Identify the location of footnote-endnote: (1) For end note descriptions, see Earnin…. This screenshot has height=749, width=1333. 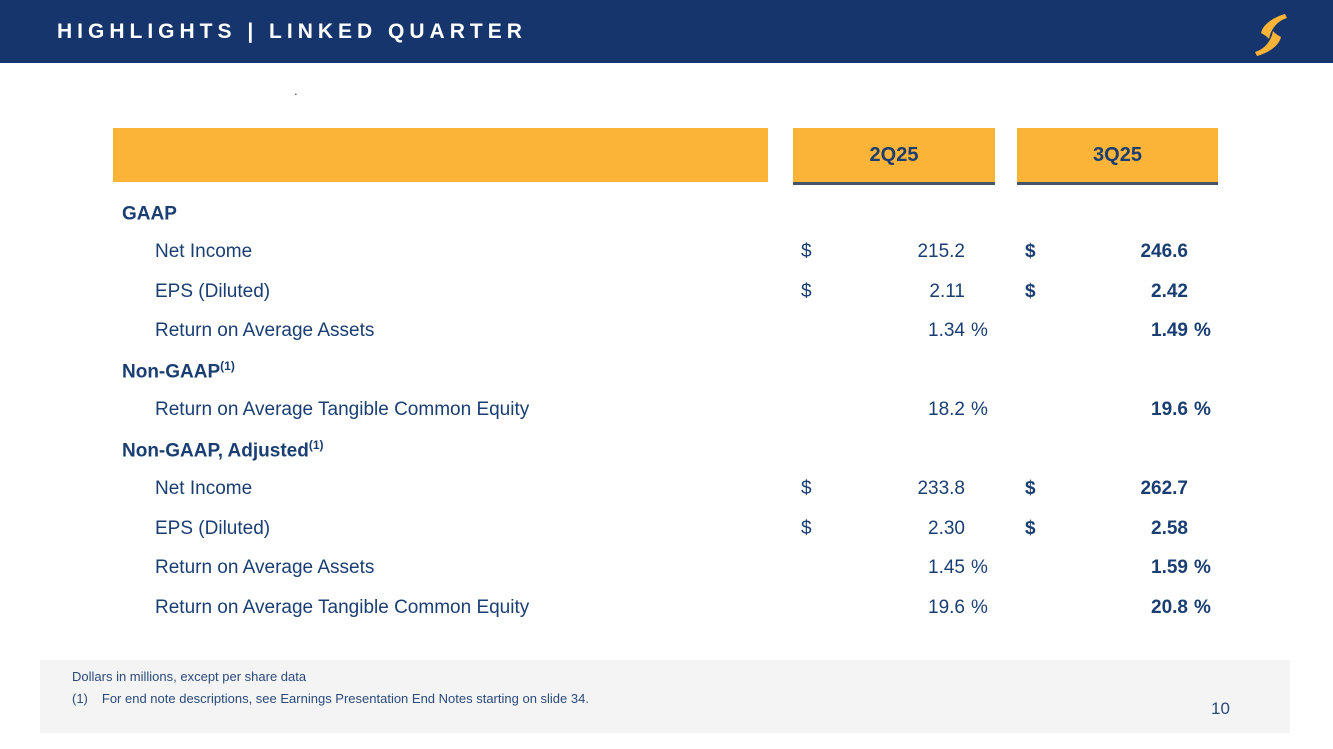
(330, 698).